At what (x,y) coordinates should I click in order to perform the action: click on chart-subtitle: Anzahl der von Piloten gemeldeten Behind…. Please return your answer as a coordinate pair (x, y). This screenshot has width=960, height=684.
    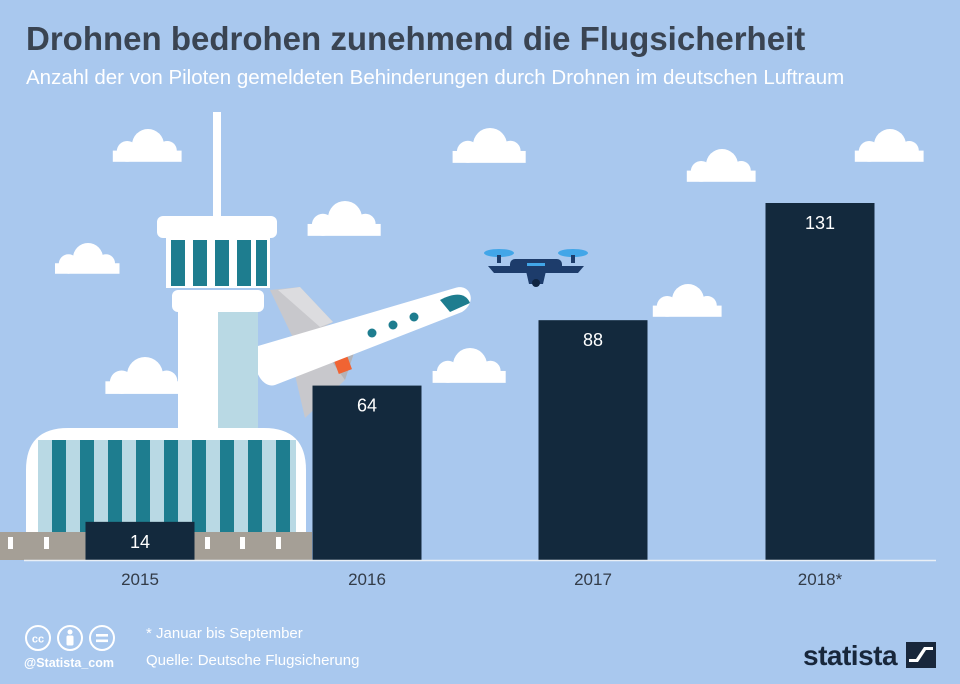
    Looking at the image, I should click on (435, 77).